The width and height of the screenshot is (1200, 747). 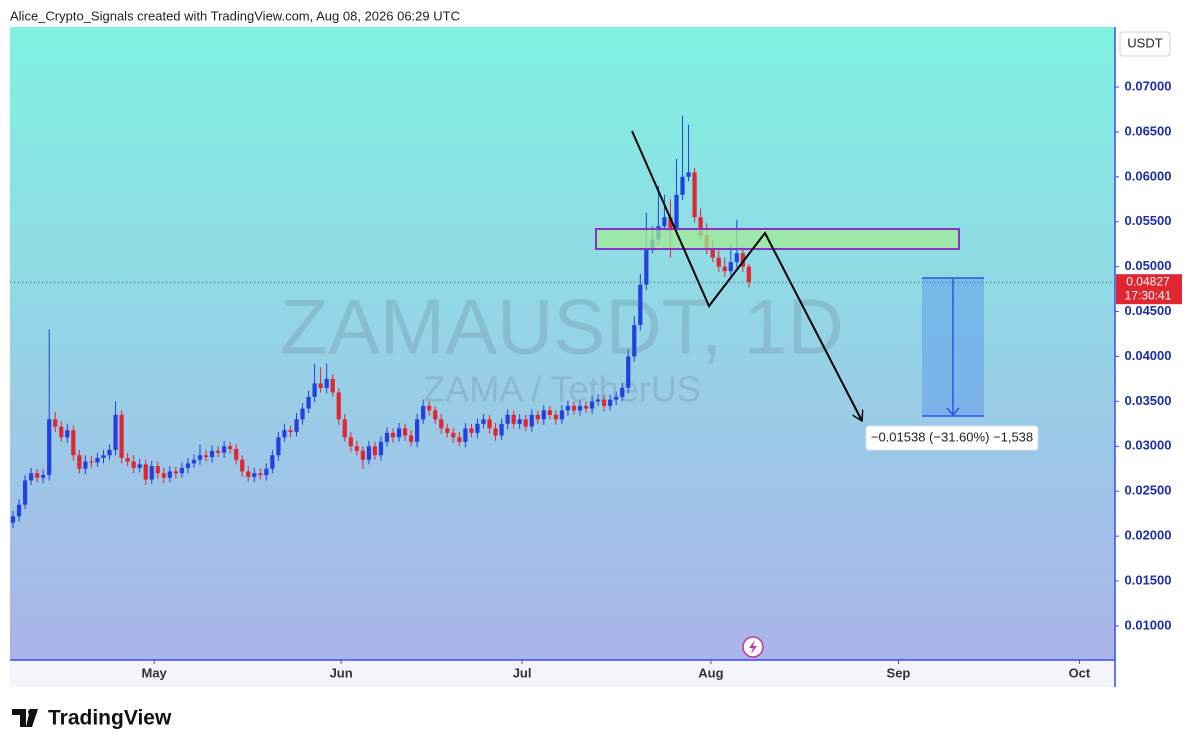 What do you see at coordinates (899, 672) in the screenshot?
I see `x-tick-label: Sep` at bounding box center [899, 672].